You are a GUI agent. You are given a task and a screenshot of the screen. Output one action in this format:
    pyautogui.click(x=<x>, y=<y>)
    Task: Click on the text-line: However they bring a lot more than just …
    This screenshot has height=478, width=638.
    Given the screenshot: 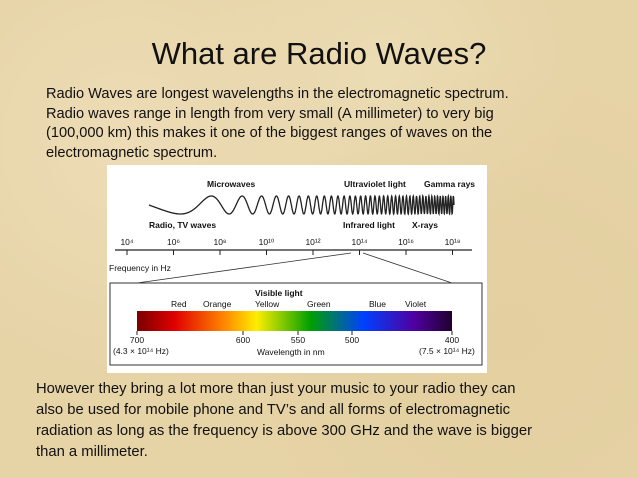 What is the action you would take?
    pyautogui.click(x=276, y=389)
    